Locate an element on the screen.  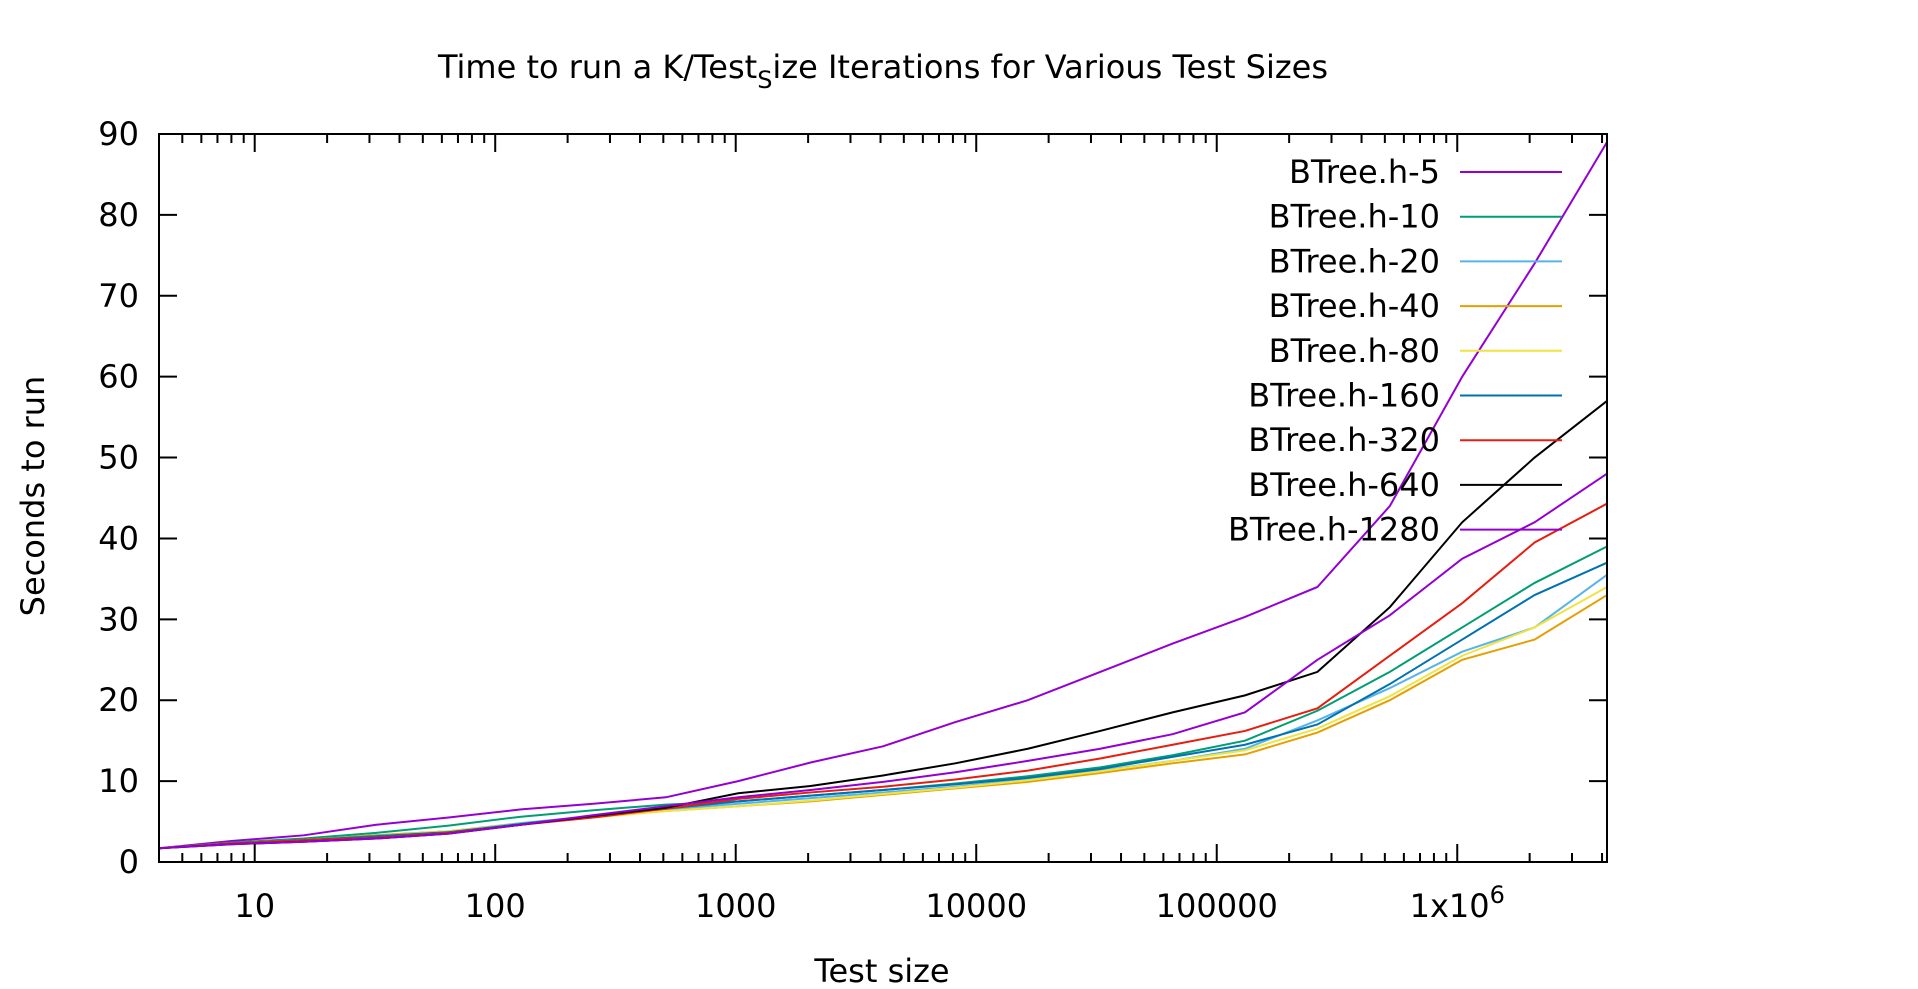
y-tick-label: 0 is located at coordinates (129, 862).